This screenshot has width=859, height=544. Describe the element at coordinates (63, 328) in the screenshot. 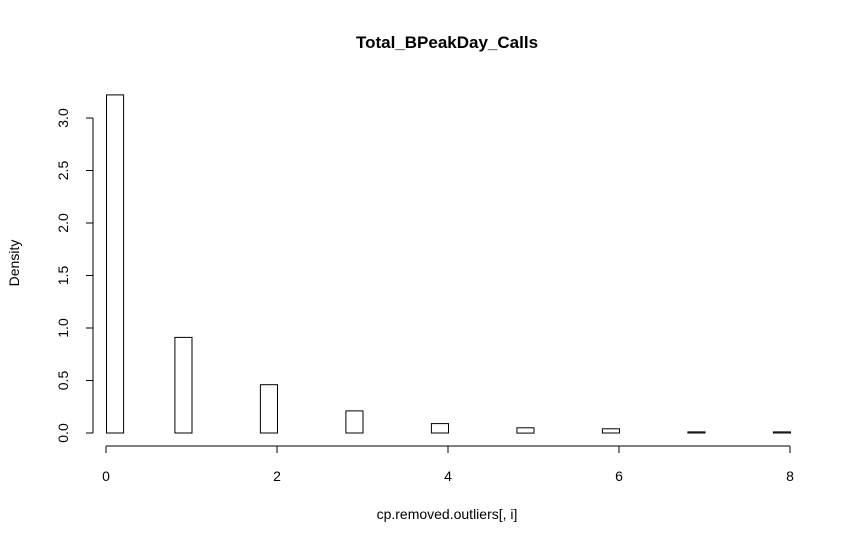

I see `y-tick-label: 1.0` at that location.